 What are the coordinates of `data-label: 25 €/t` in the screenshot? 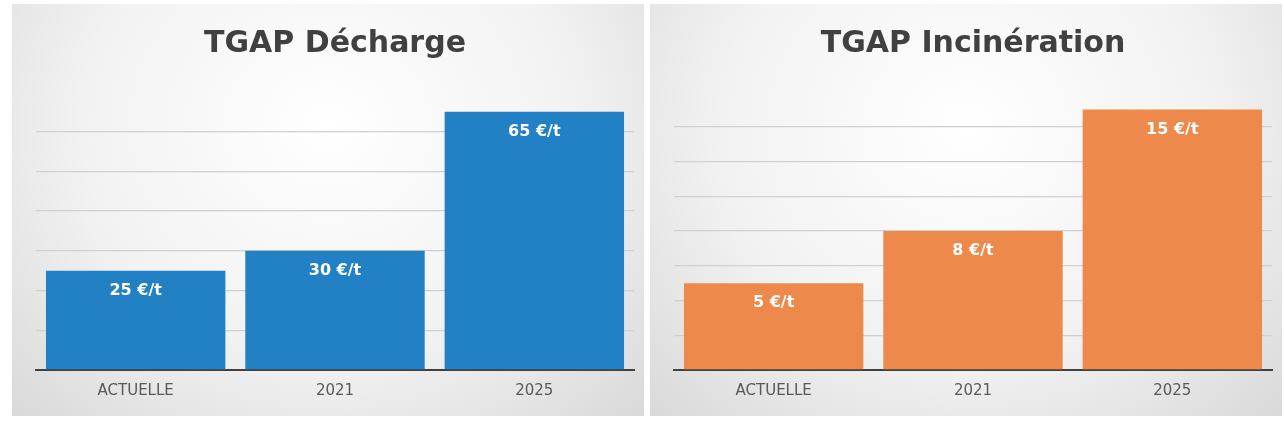 It's located at (136, 289).